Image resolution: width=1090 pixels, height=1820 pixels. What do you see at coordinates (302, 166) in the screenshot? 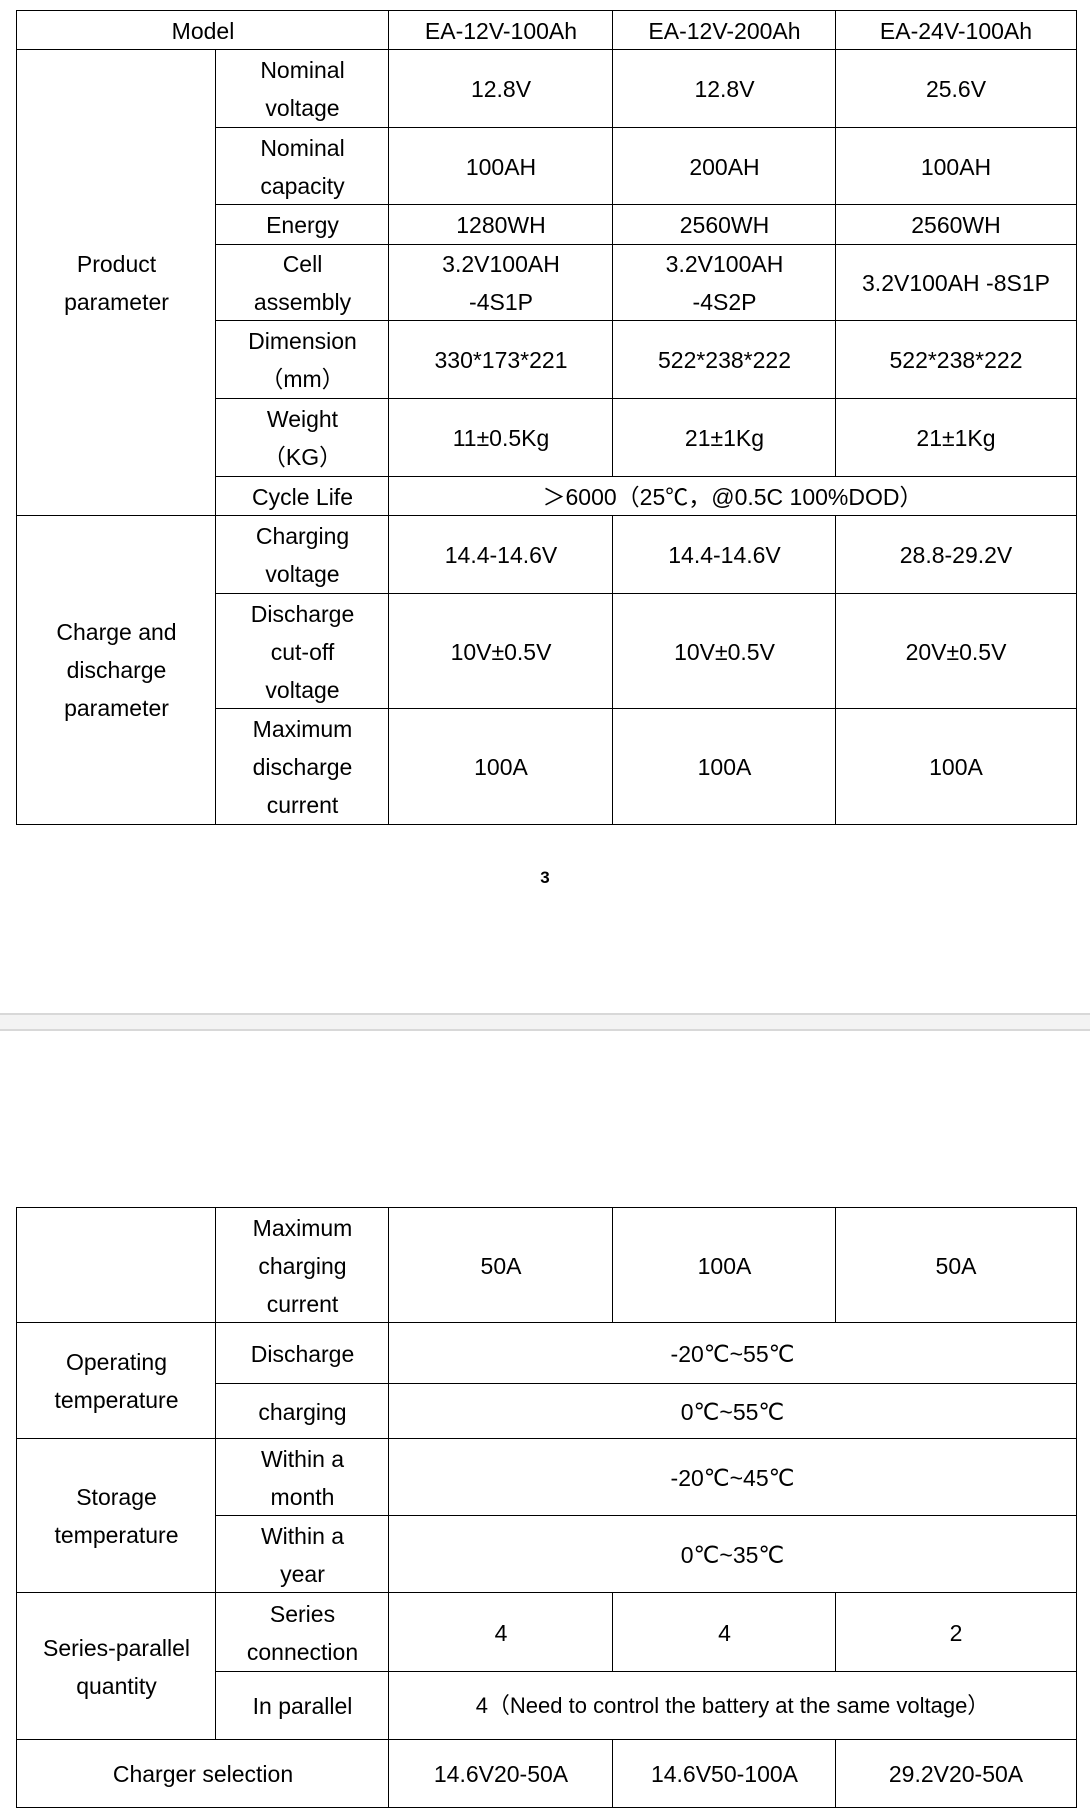
I see `row-label: Nominal capacity` at bounding box center [302, 166].